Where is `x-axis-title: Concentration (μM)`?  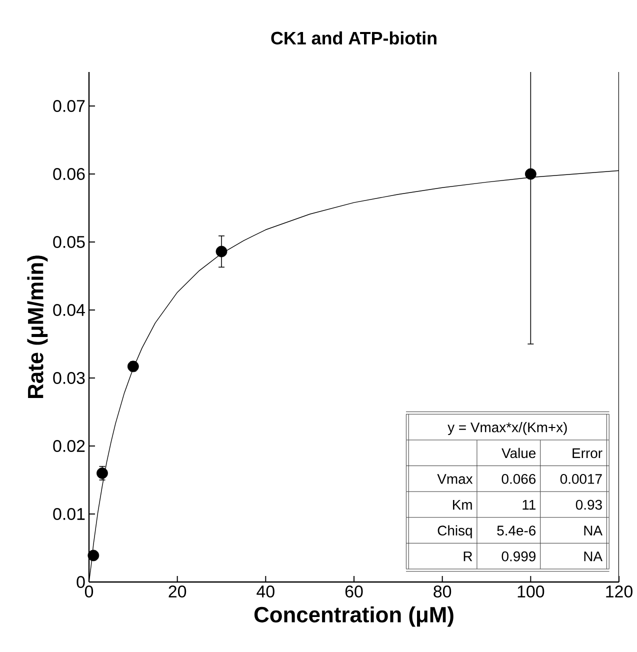 x-axis-title: Concentration (μM) is located at coordinates (354, 616).